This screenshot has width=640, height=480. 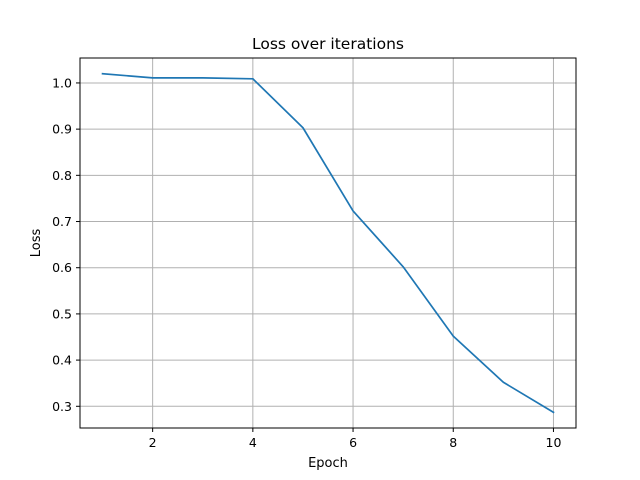 I want to click on y-tick-label: 0.6, so click(x=62, y=267).